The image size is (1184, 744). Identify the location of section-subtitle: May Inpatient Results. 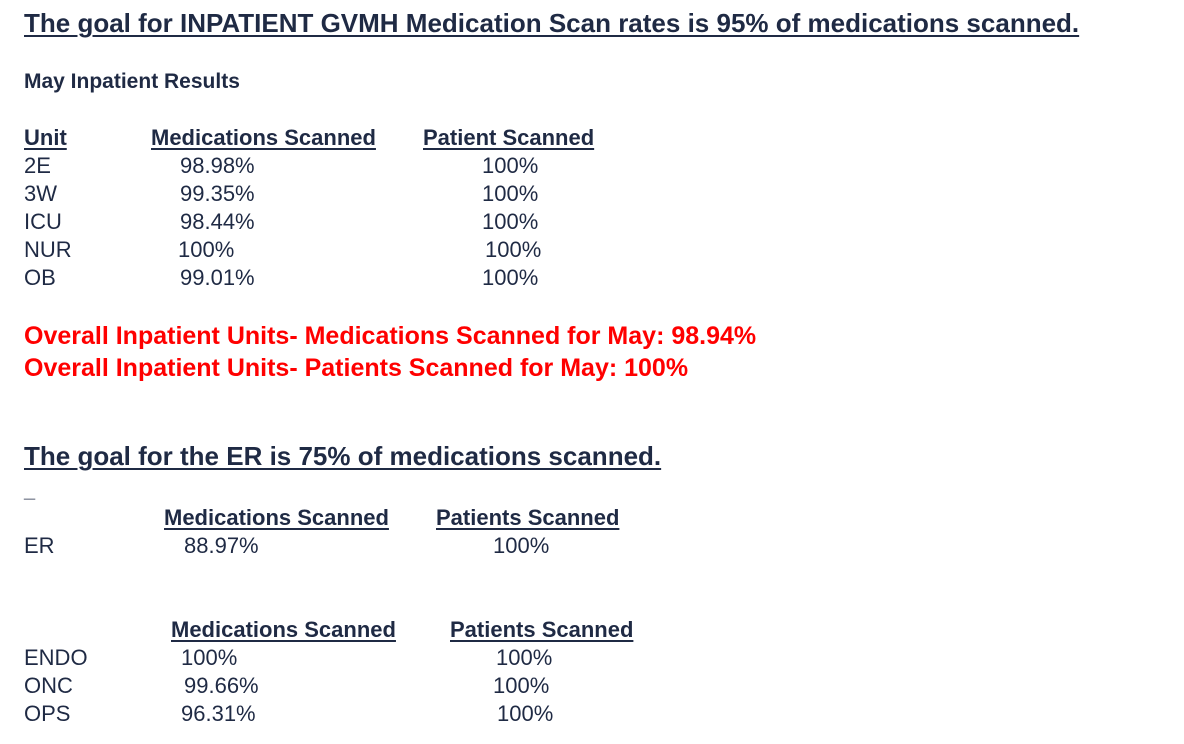
(132, 81).